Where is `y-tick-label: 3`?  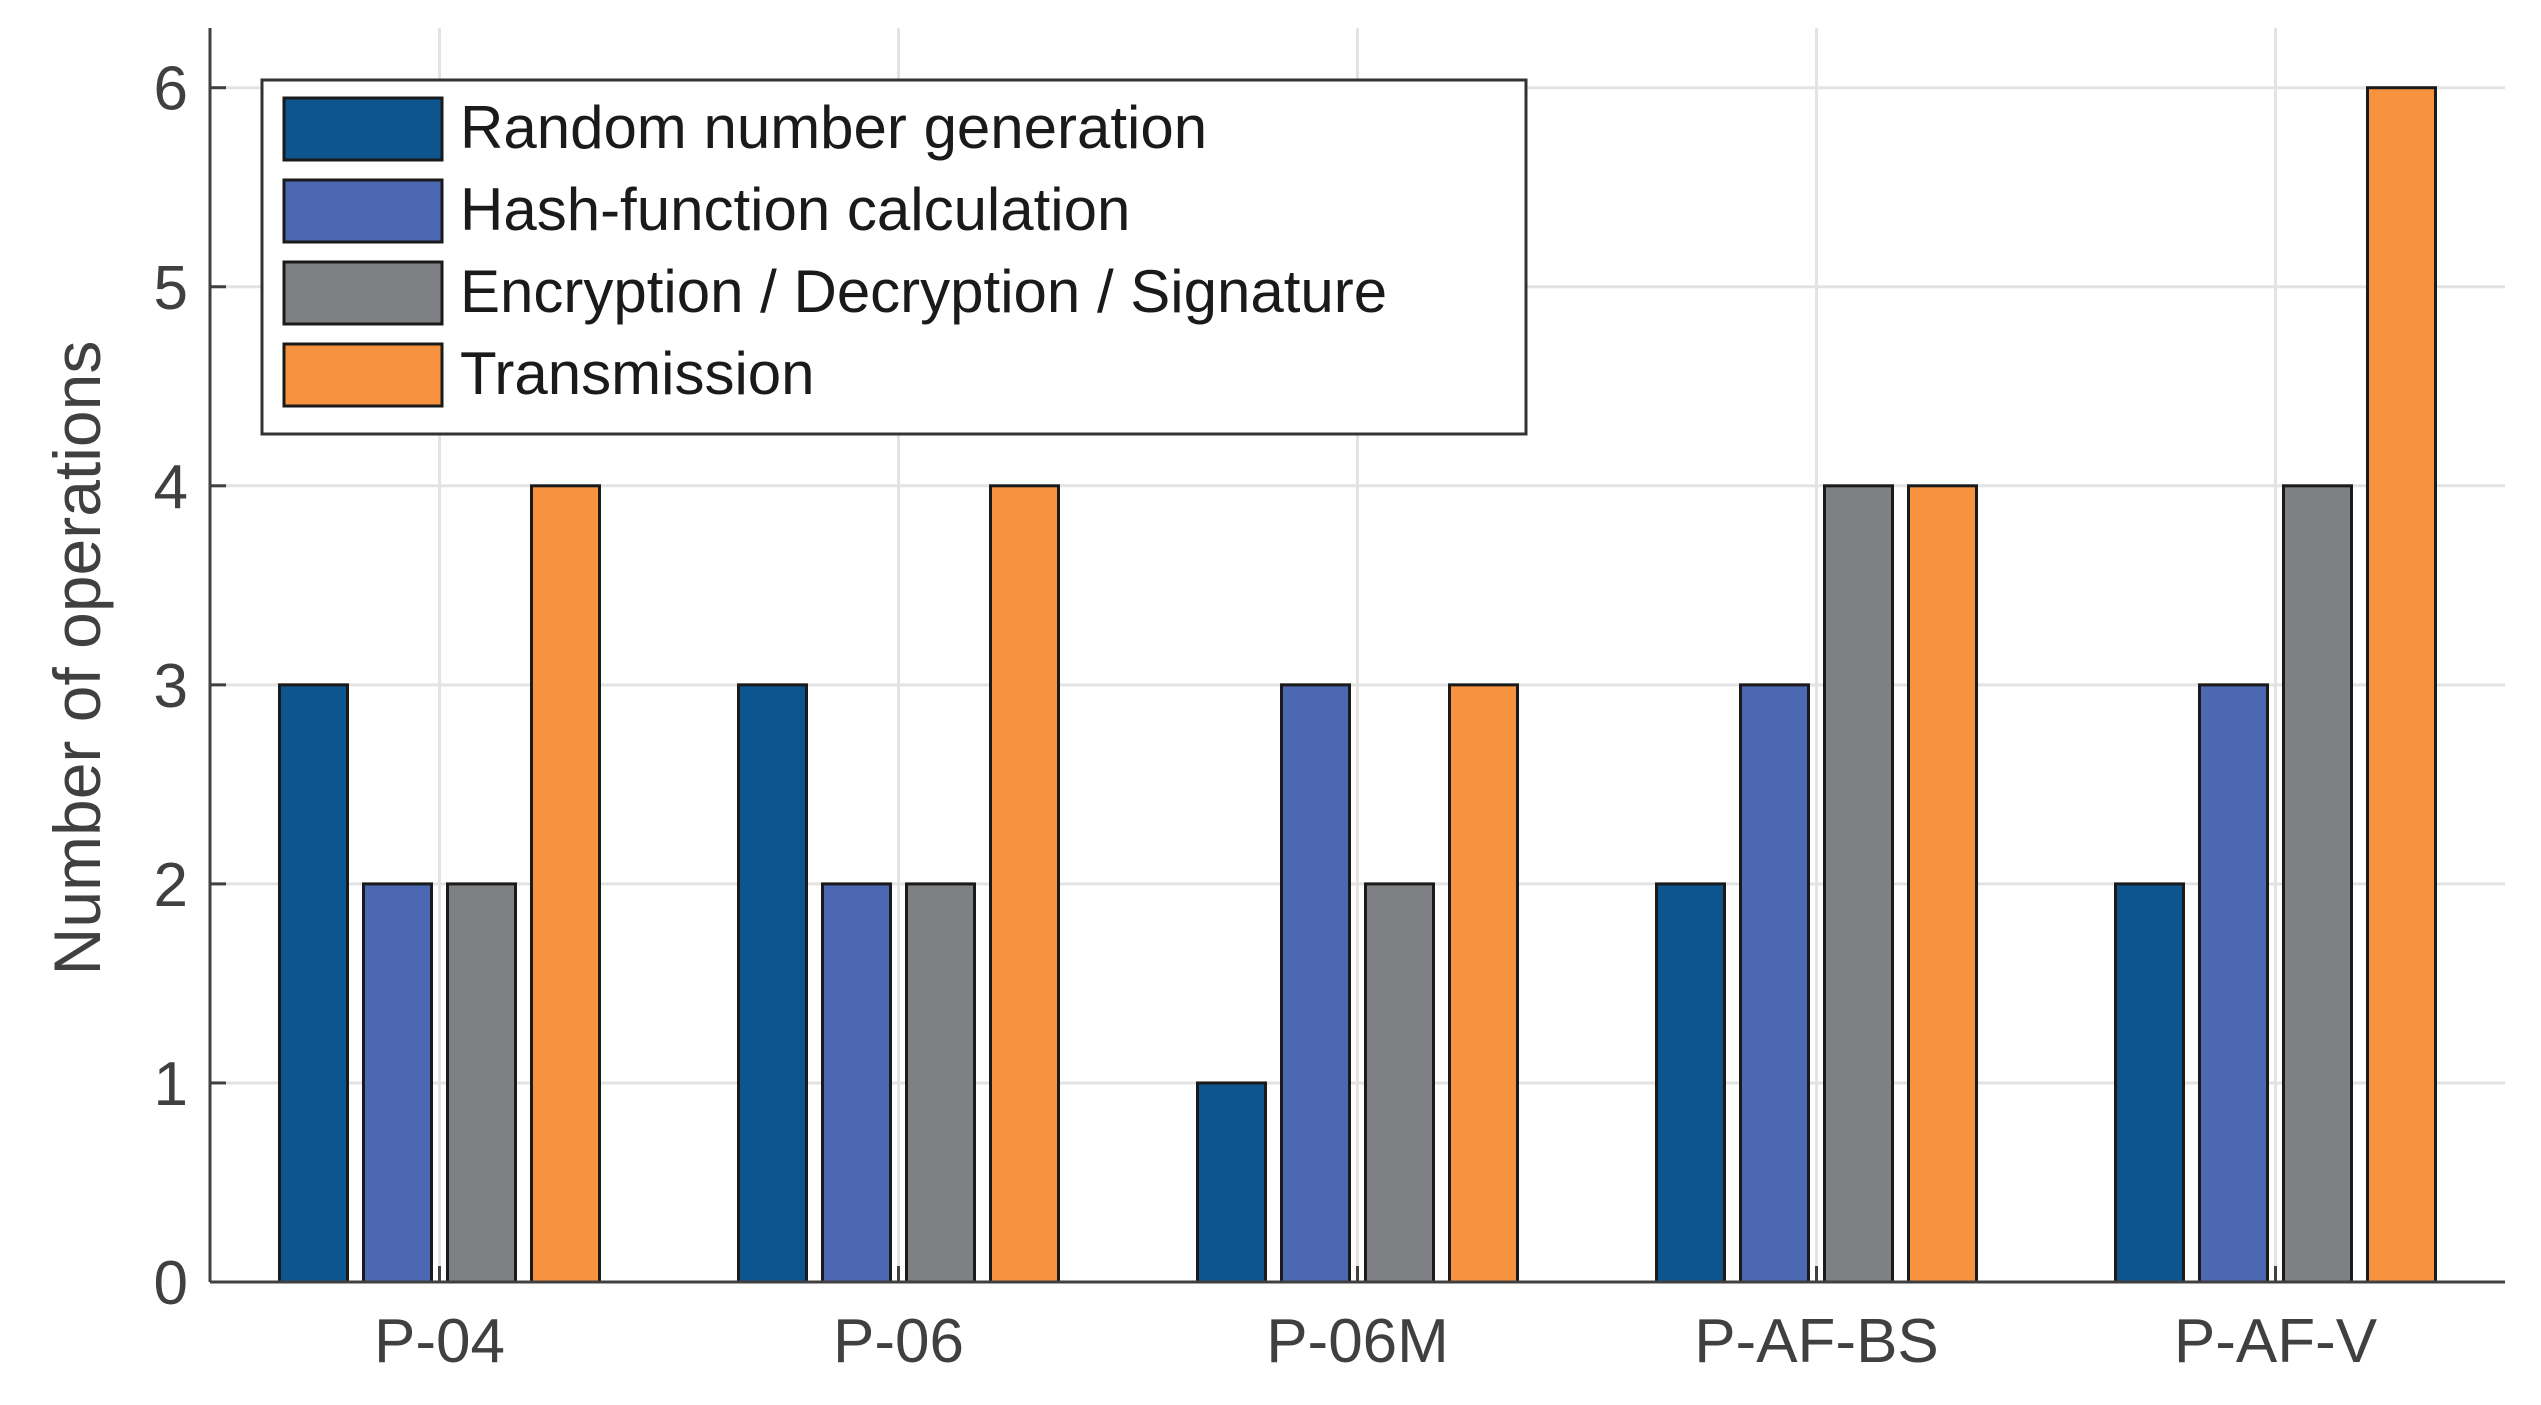 y-tick-label: 3 is located at coordinates (171, 686).